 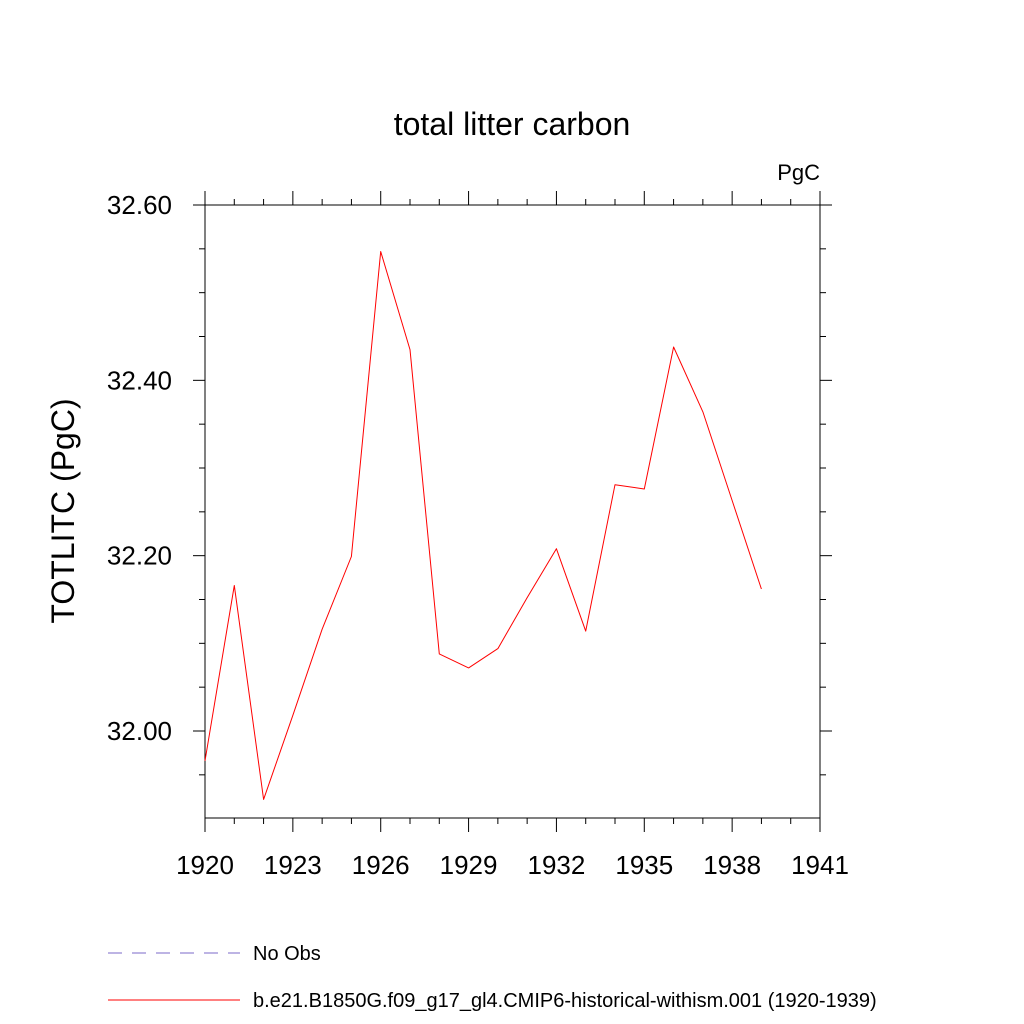 I want to click on x-tick-label: 1920, so click(x=205, y=865).